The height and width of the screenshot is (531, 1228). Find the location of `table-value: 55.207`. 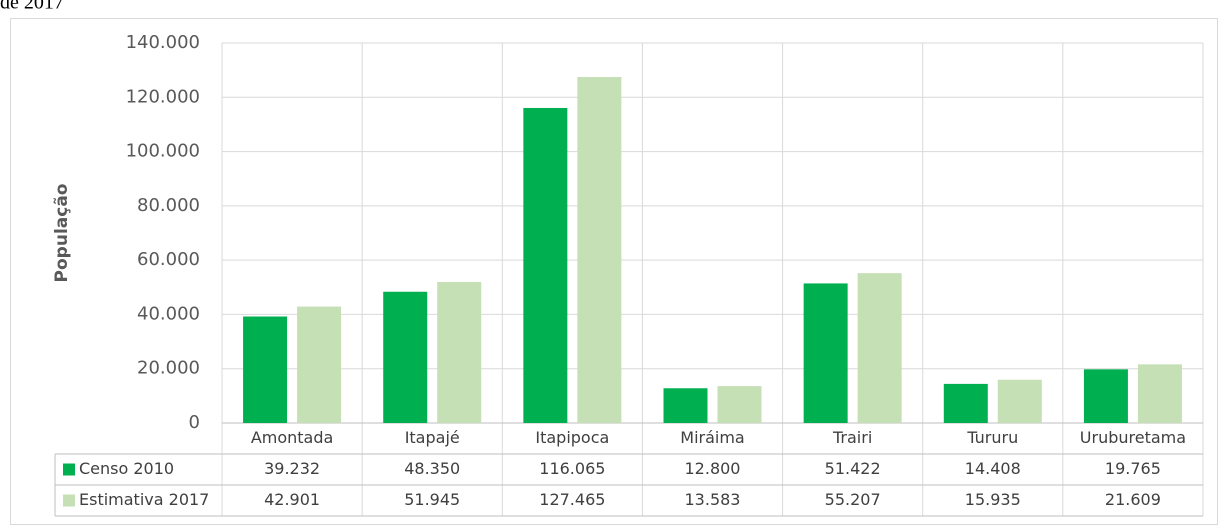

table-value: 55.207 is located at coordinates (853, 499).